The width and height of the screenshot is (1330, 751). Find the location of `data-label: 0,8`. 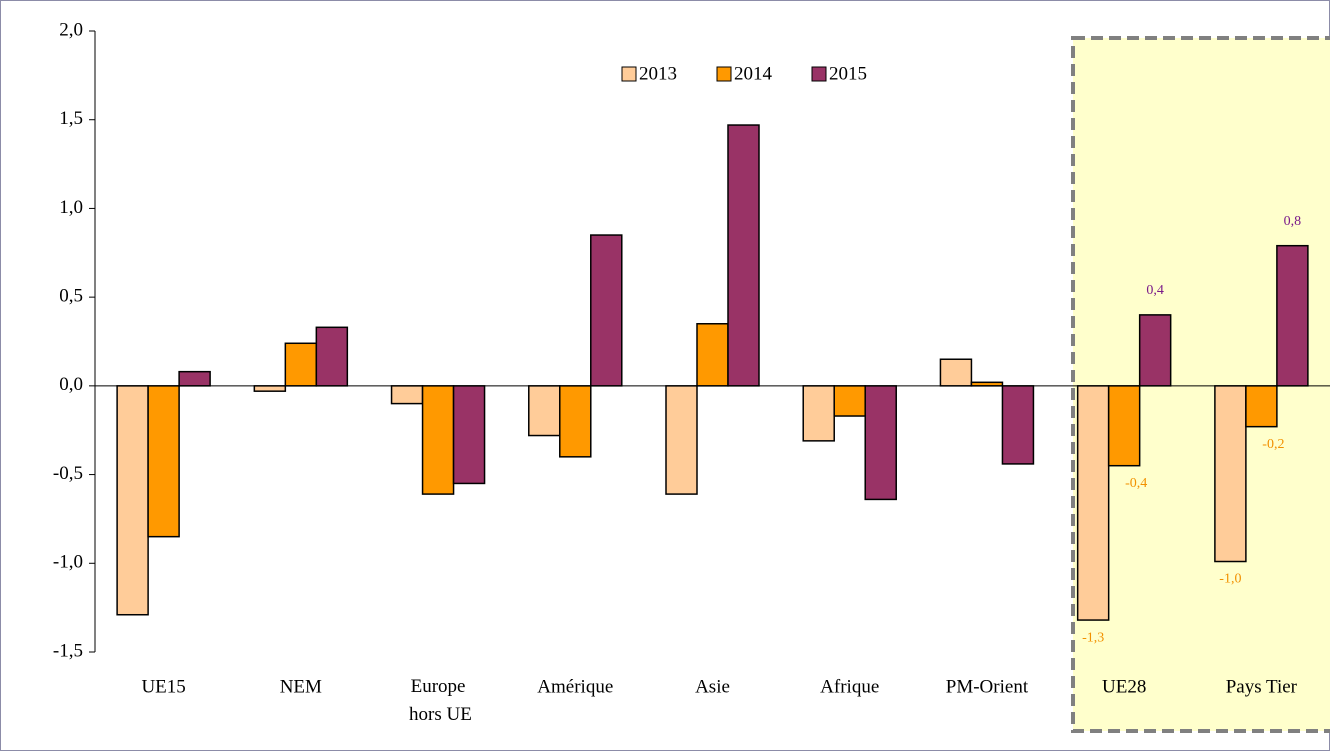

data-label: 0,8 is located at coordinates (1293, 221).